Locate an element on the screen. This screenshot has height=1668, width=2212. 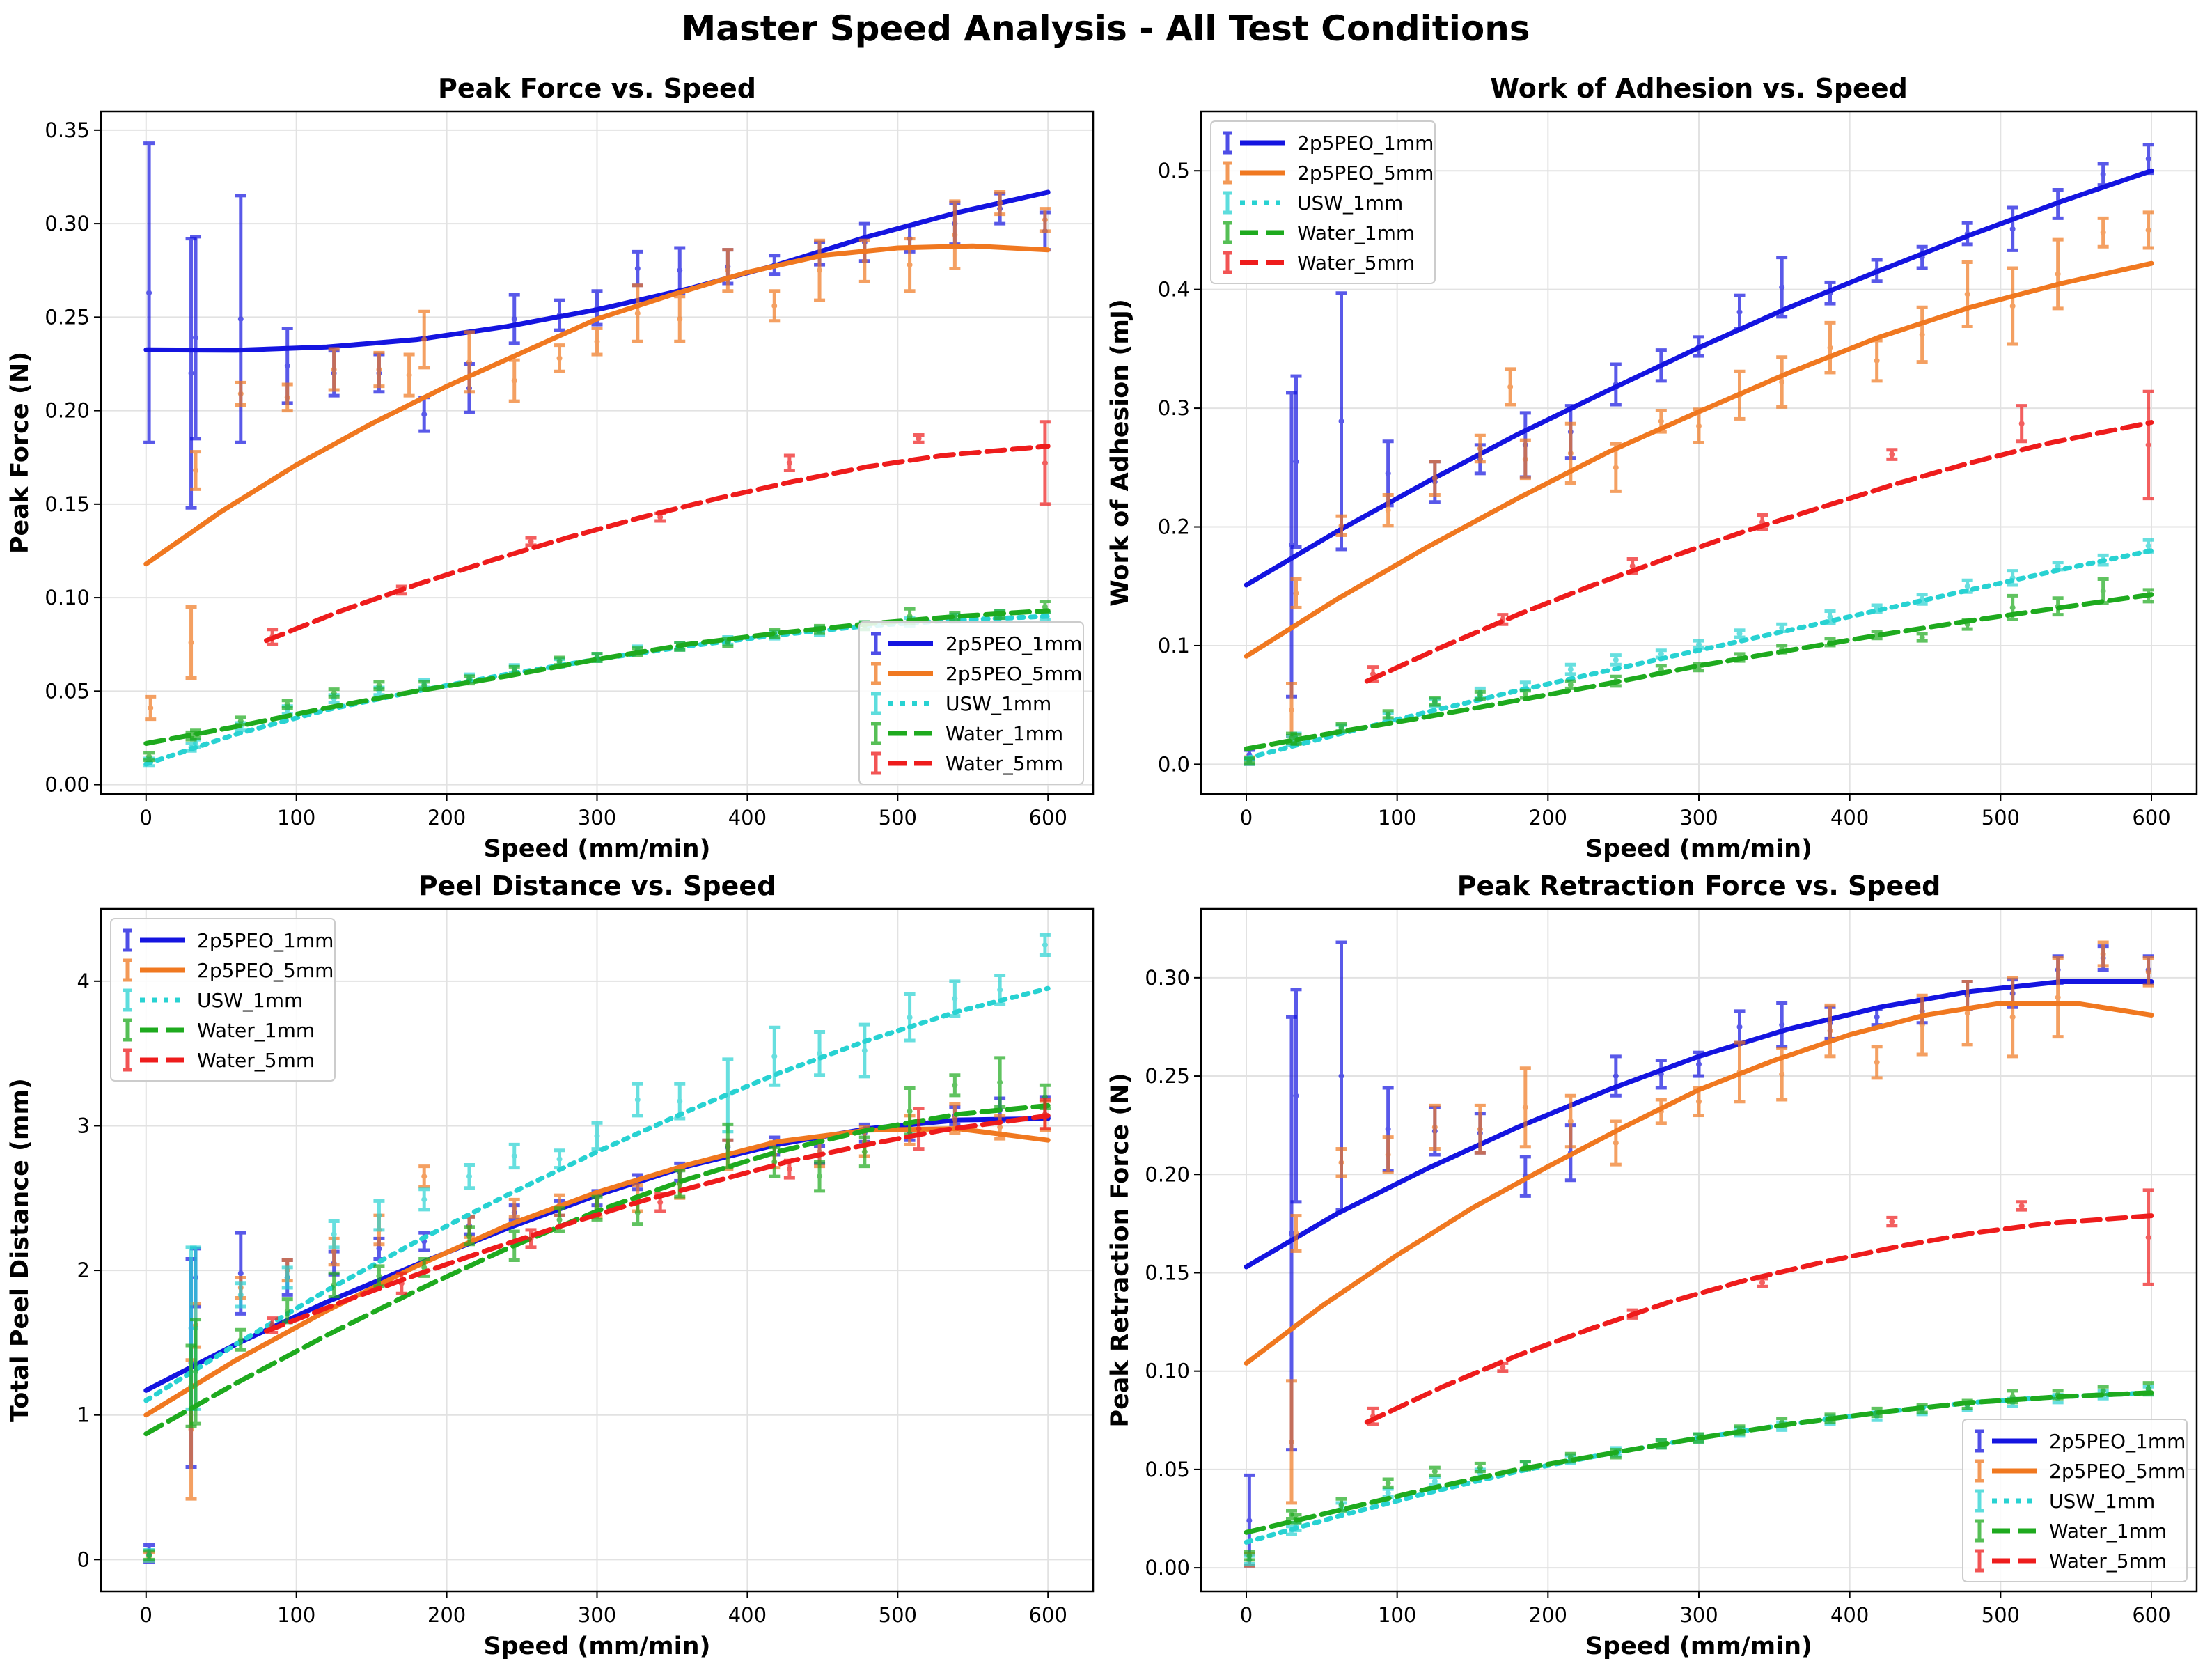
series-Water_5mm is located at coordinates (1759, 536).